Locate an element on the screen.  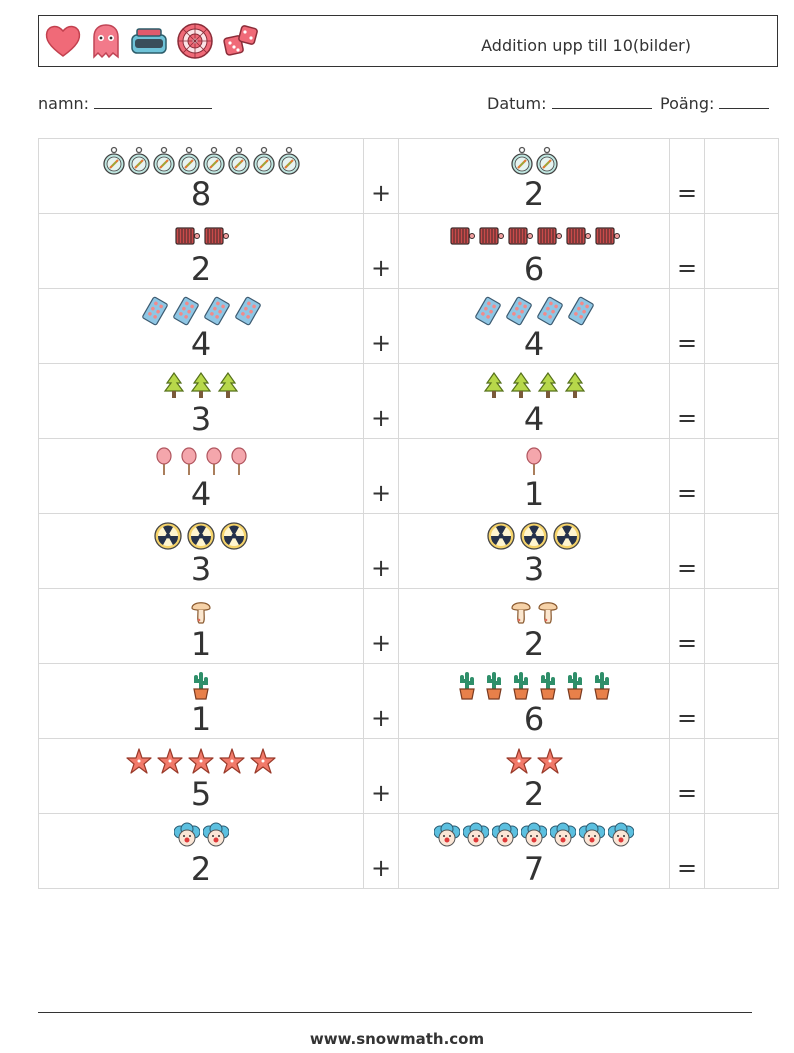
worksheet-header: Addition upp till 10(bilder) is located at coordinates (408, 41).